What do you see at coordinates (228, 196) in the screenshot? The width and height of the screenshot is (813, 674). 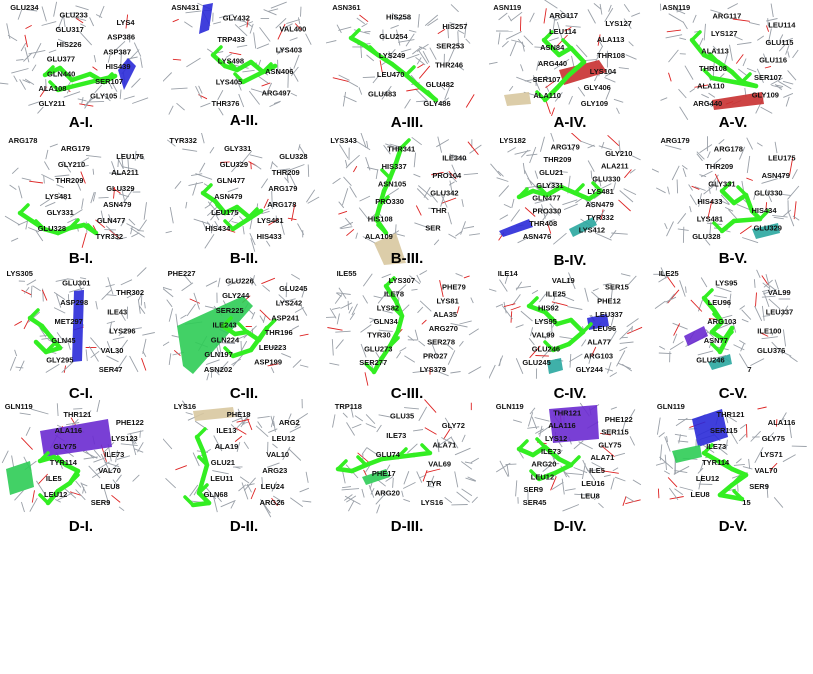 I see `residue-label: ASN479` at bounding box center [228, 196].